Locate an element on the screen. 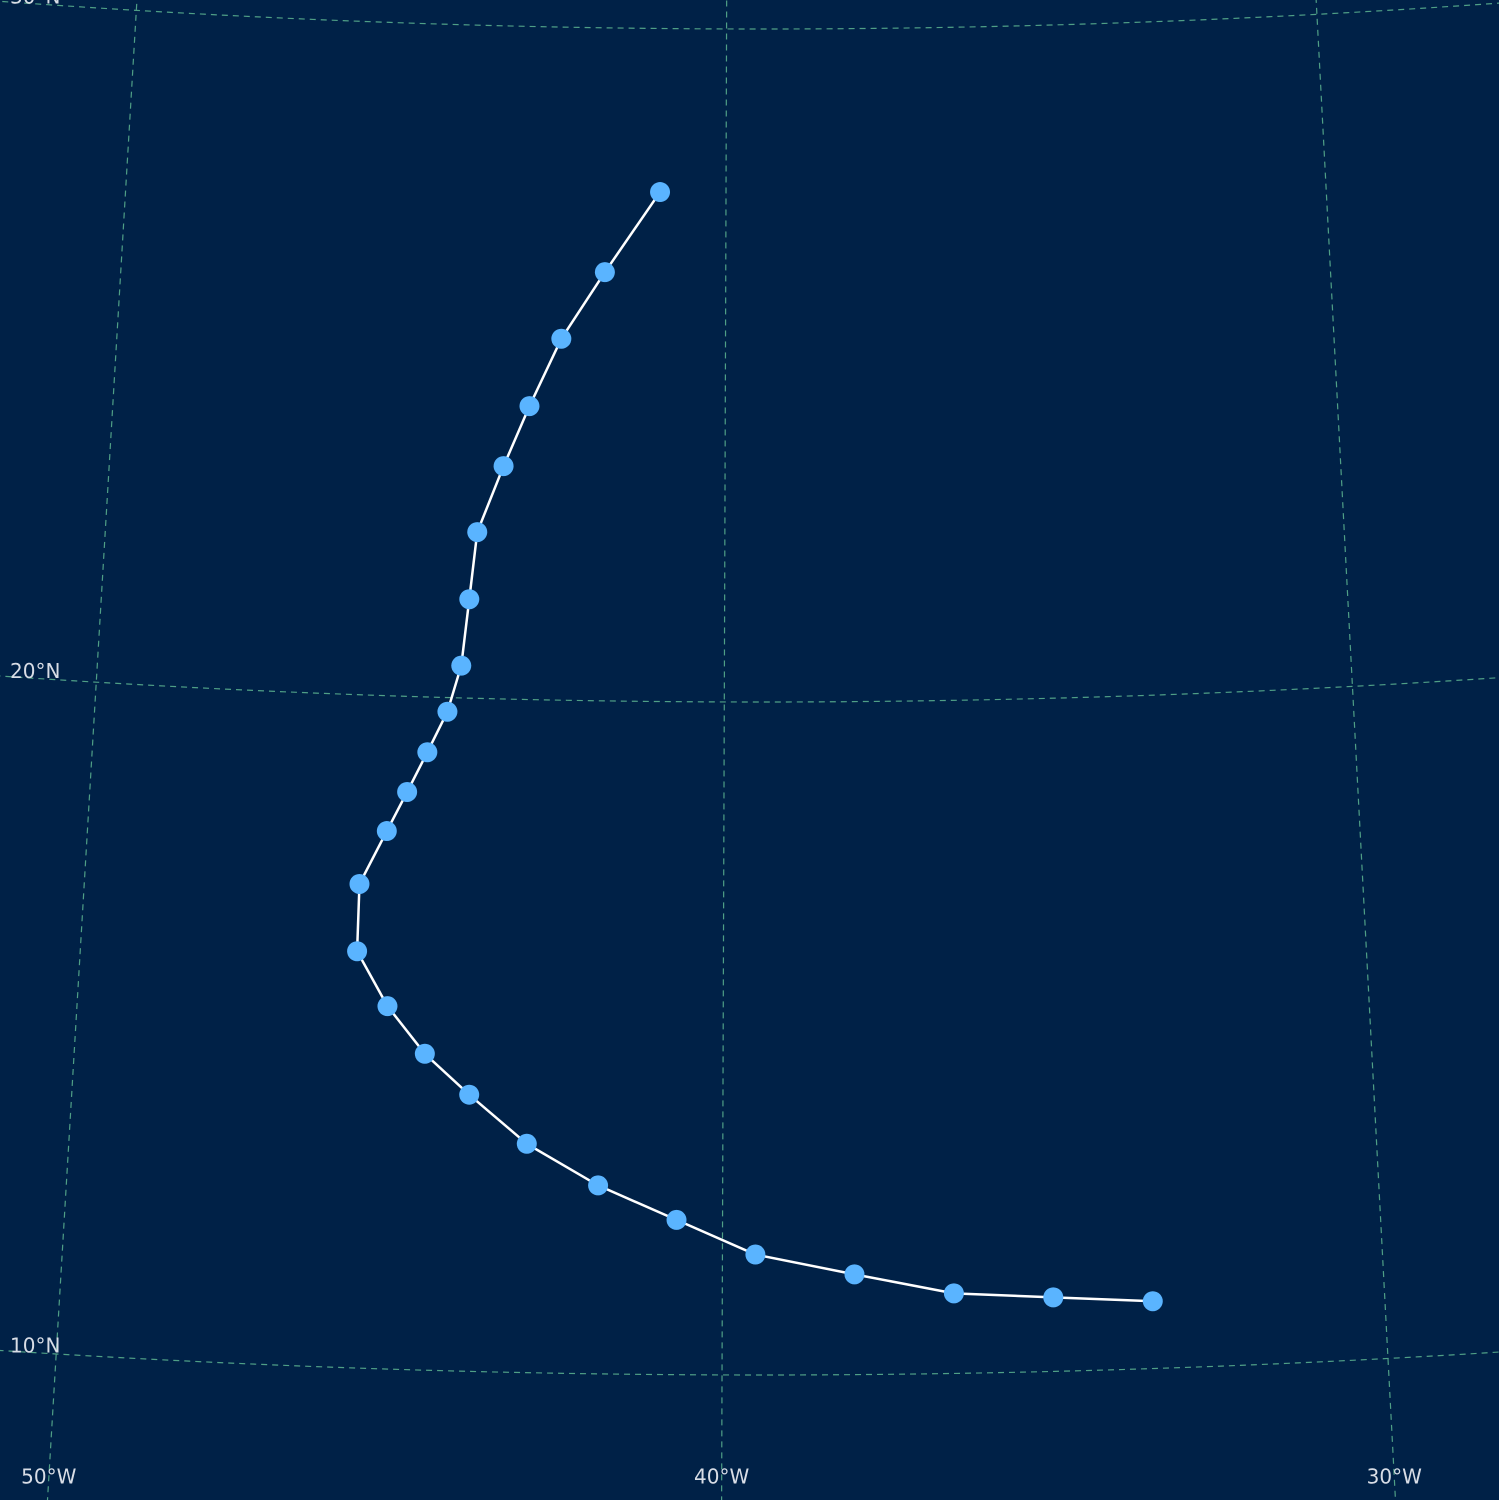 The width and height of the screenshot is (1499, 1500). latitude-label: 30°N is located at coordinates (35, 4).